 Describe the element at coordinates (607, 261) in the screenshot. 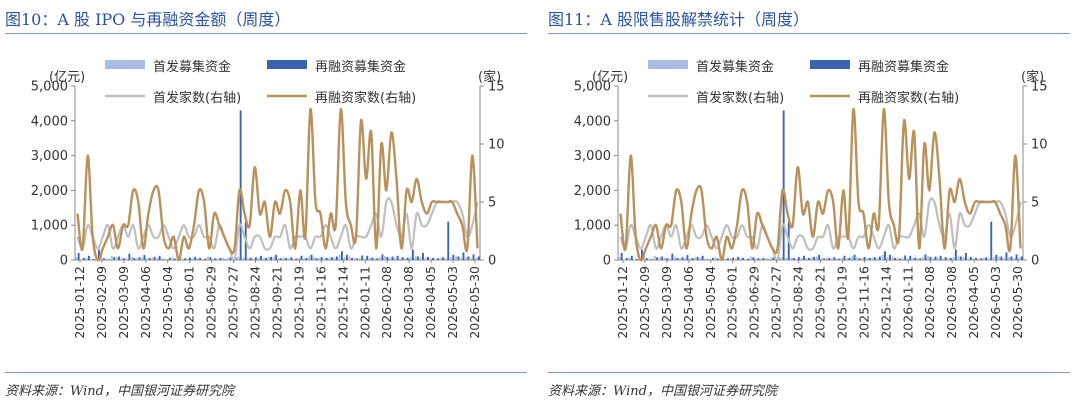

I see `y-tick-label: 0` at that location.